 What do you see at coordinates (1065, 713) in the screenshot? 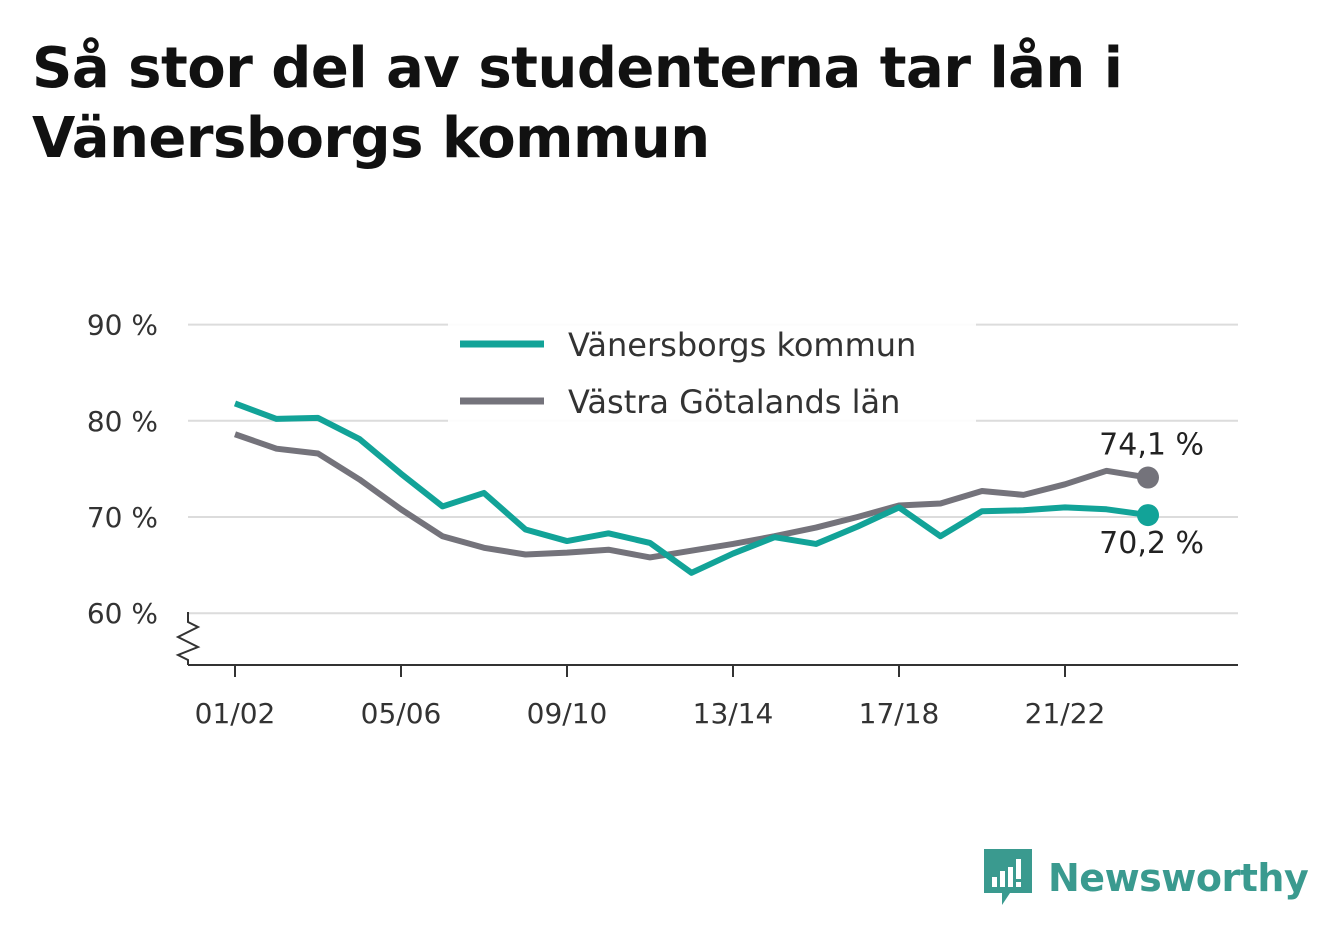
I see `x-tick-label: 21/22` at bounding box center [1065, 713].